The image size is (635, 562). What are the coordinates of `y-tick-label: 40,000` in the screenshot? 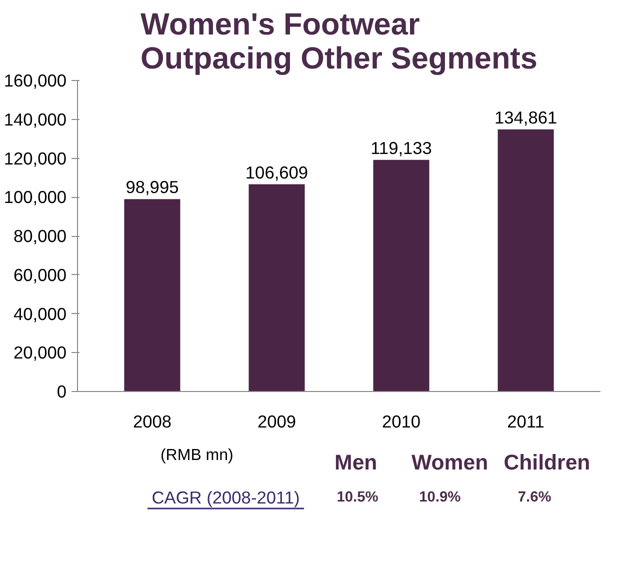 It's located at (40, 314).